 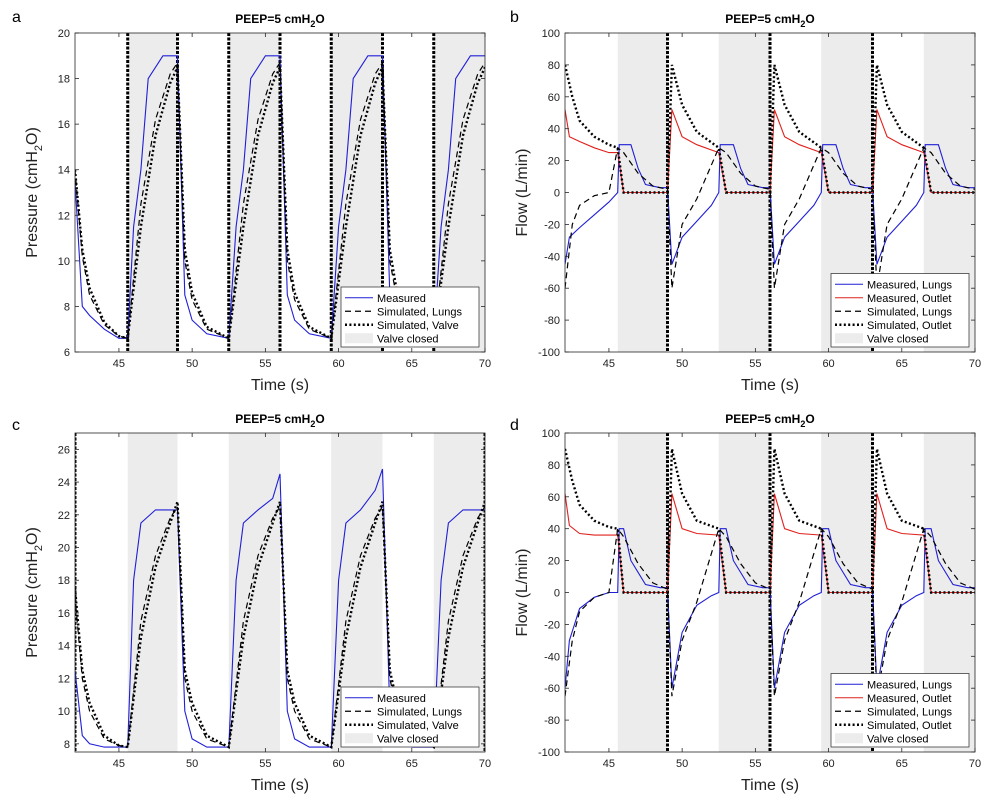 I want to click on legend-label: Measured, so click(x=401, y=699).